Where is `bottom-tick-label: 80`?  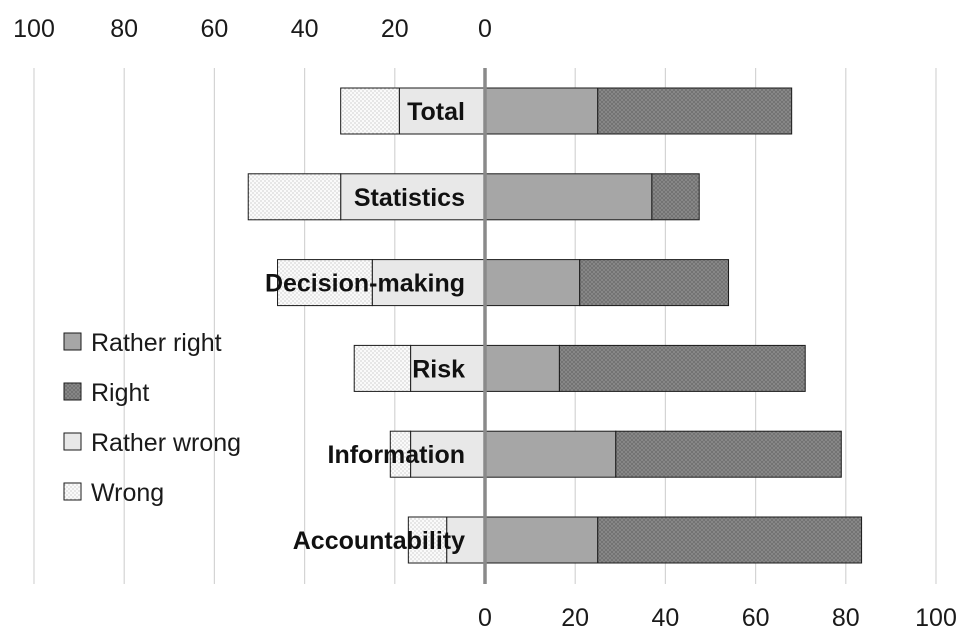
bottom-tick-label: 80 is located at coordinates (846, 618).